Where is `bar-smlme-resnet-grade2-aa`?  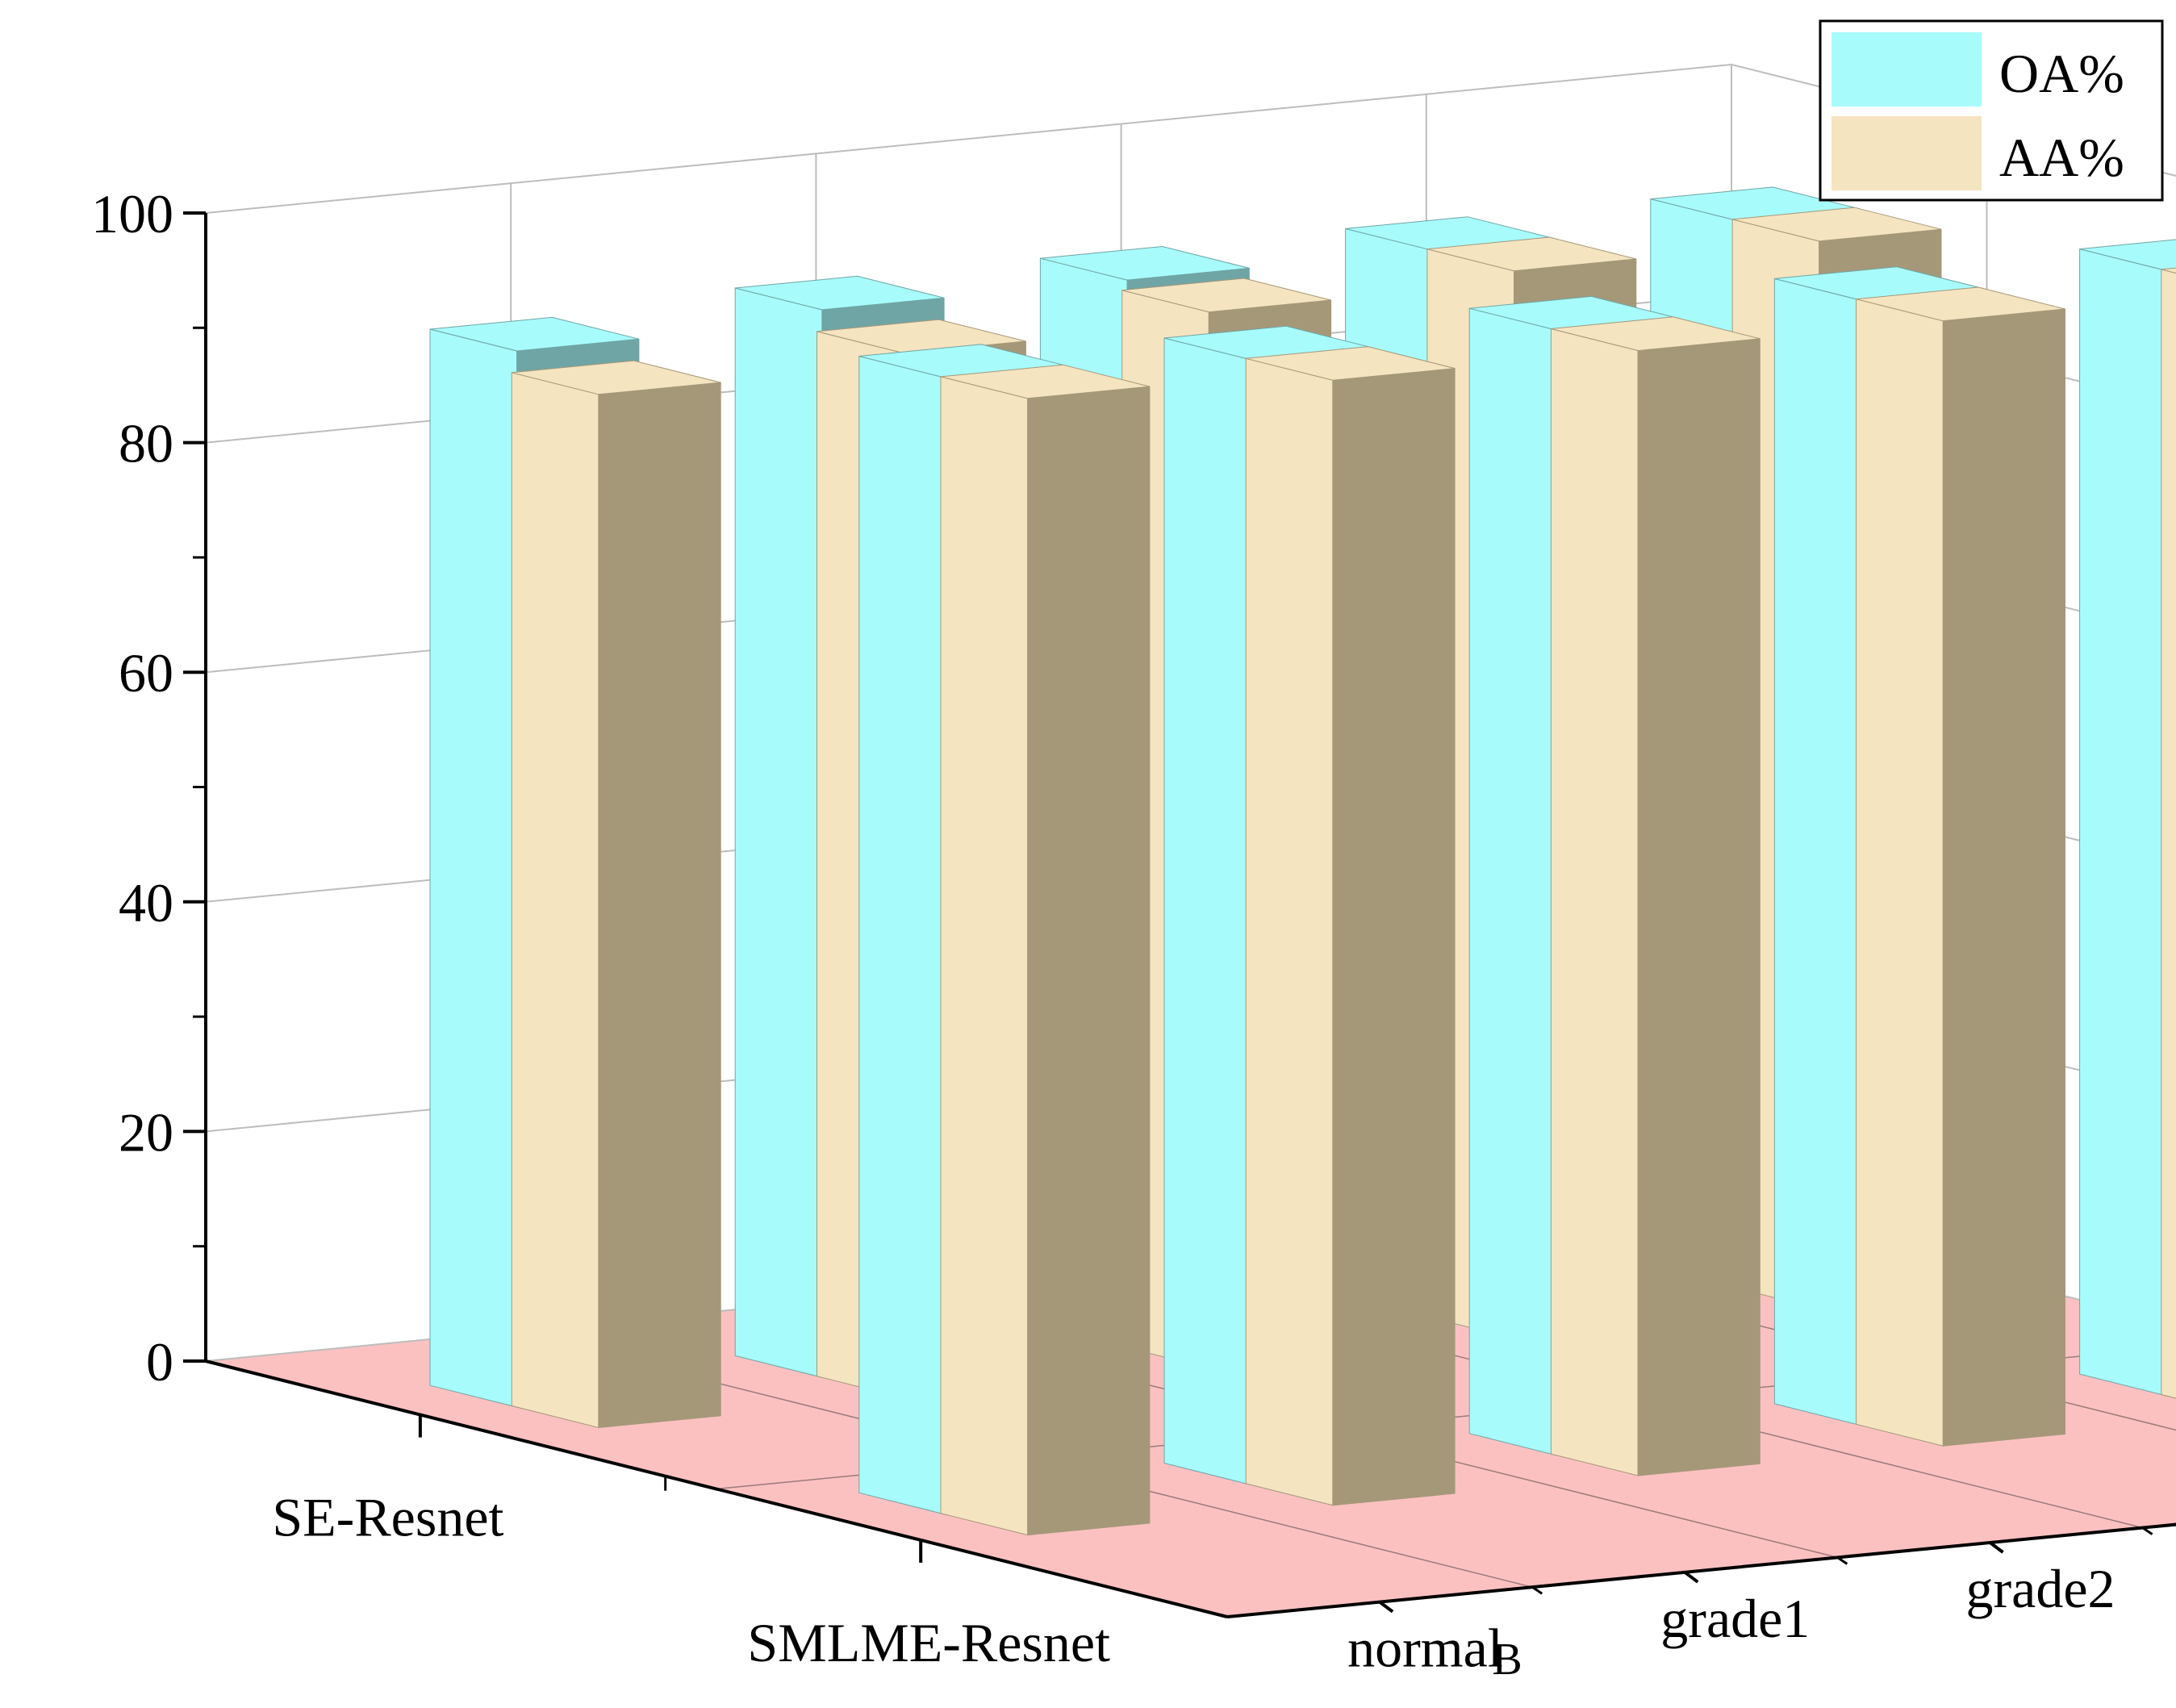 bar-smlme-resnet-grade2-aa is located at coordinates (1655, 896).